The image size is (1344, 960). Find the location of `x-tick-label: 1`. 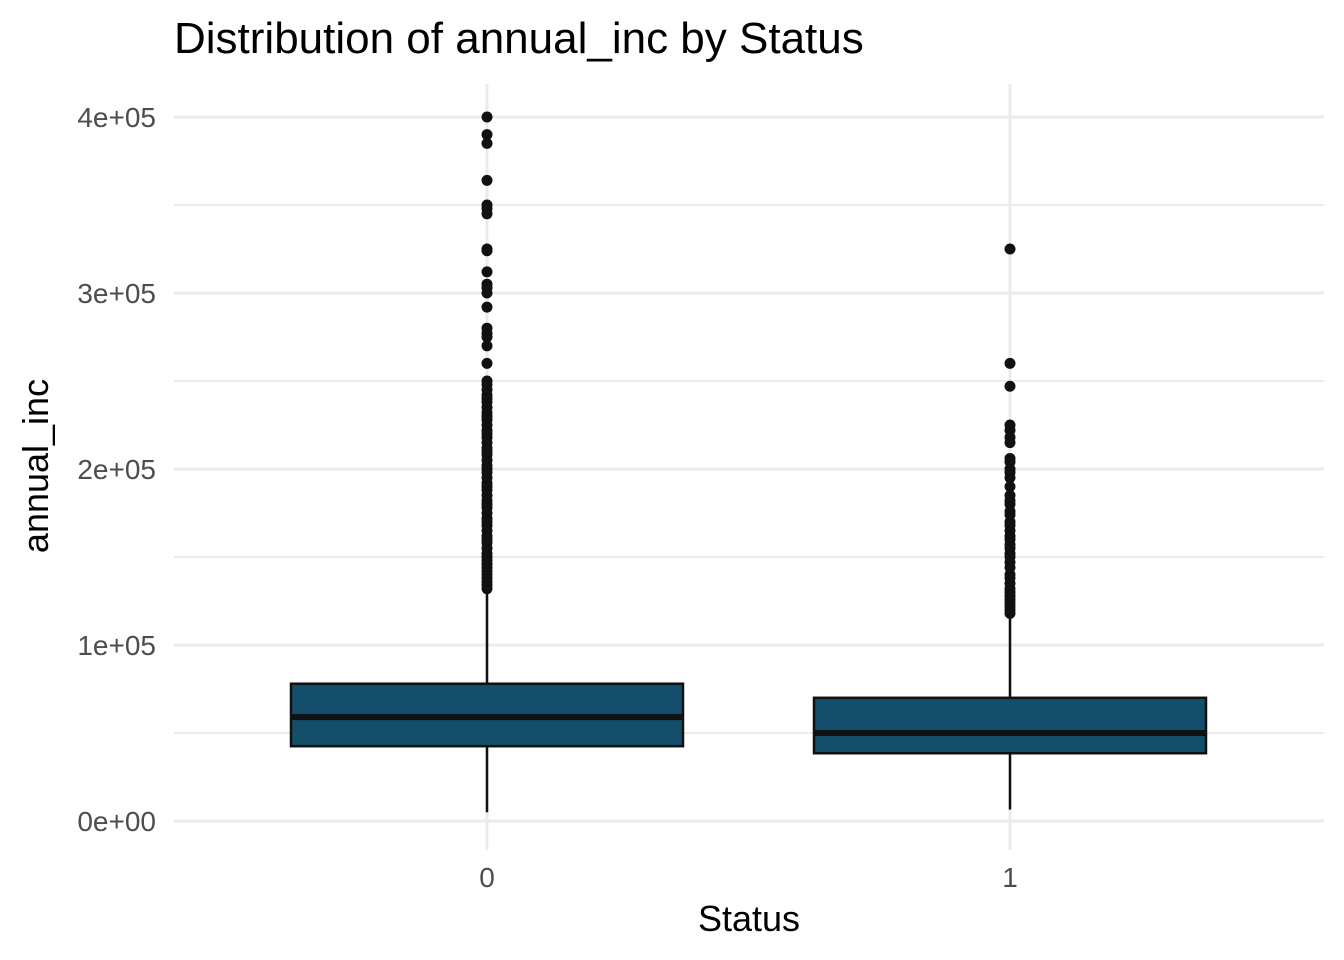

x-tick-label: 1 is located at coordinates (1010, 877).